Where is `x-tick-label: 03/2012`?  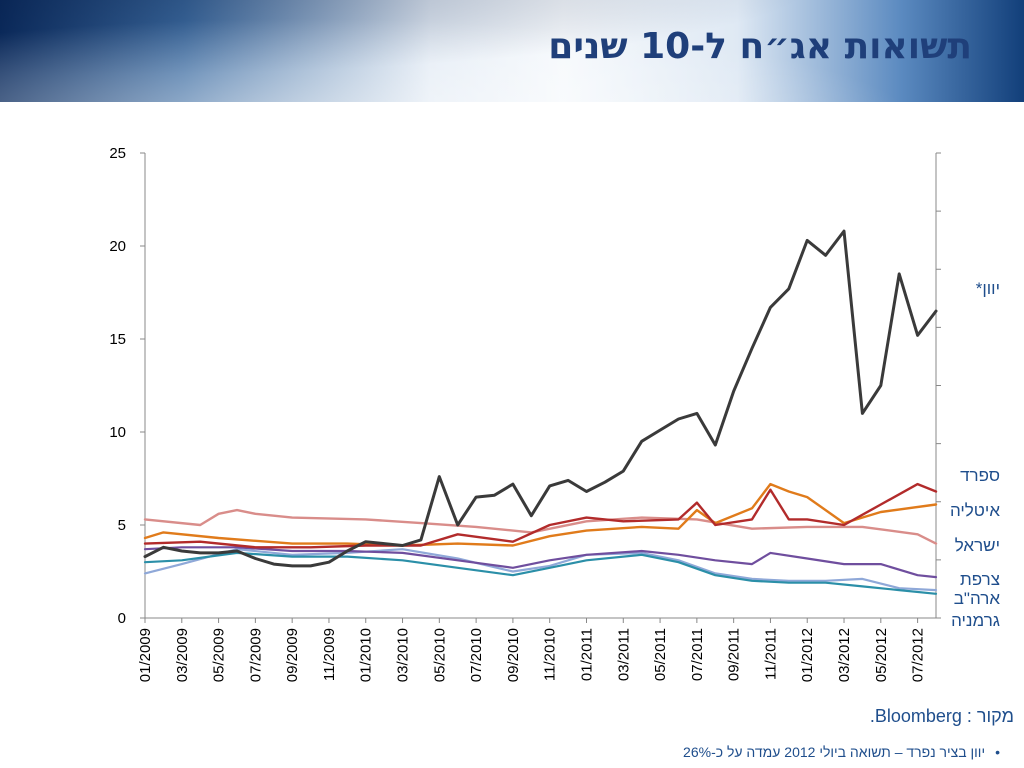
x-tick-label: 03/2012 is located at coordinates (844, 655).